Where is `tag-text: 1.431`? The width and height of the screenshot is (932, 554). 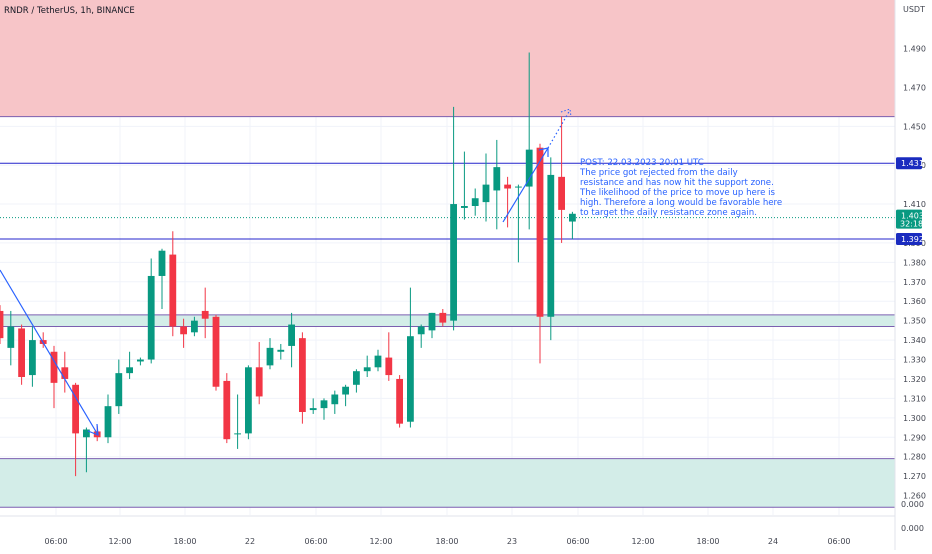
tag-text: 1.431 is located at coordinates (912, 163).